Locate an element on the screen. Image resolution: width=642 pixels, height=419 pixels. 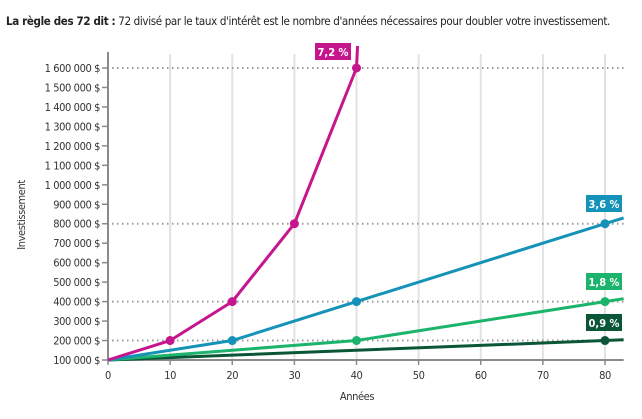
series-label: 1,8 % is located at coordinates (604, 282).